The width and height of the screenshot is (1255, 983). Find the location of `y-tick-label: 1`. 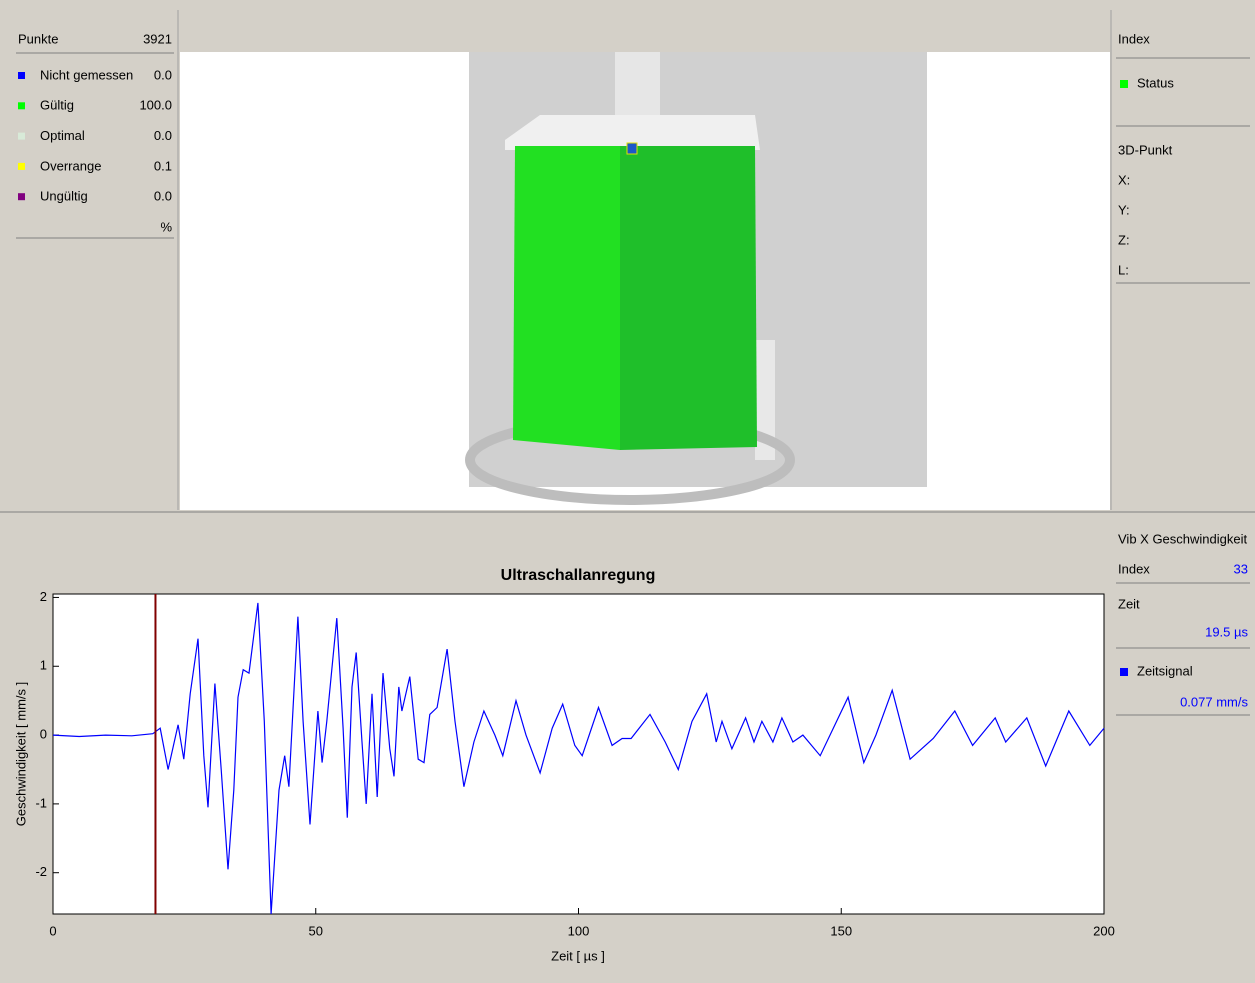

y-tick-label: 1 is located at coordinates (43, 665).